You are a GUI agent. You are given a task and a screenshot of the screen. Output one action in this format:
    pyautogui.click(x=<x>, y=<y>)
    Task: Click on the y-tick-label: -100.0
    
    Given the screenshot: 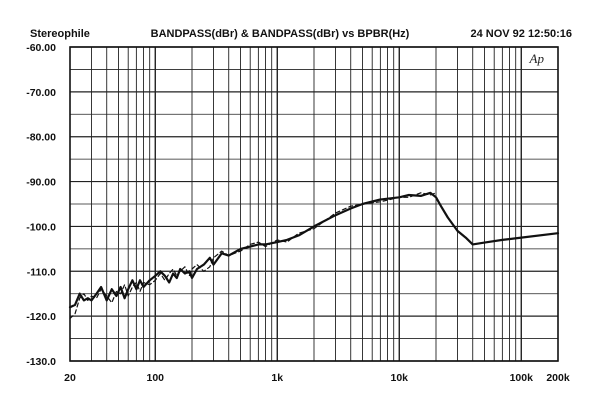 What is the action you would take?
    pyautogui.click(x=41, y=227)
    